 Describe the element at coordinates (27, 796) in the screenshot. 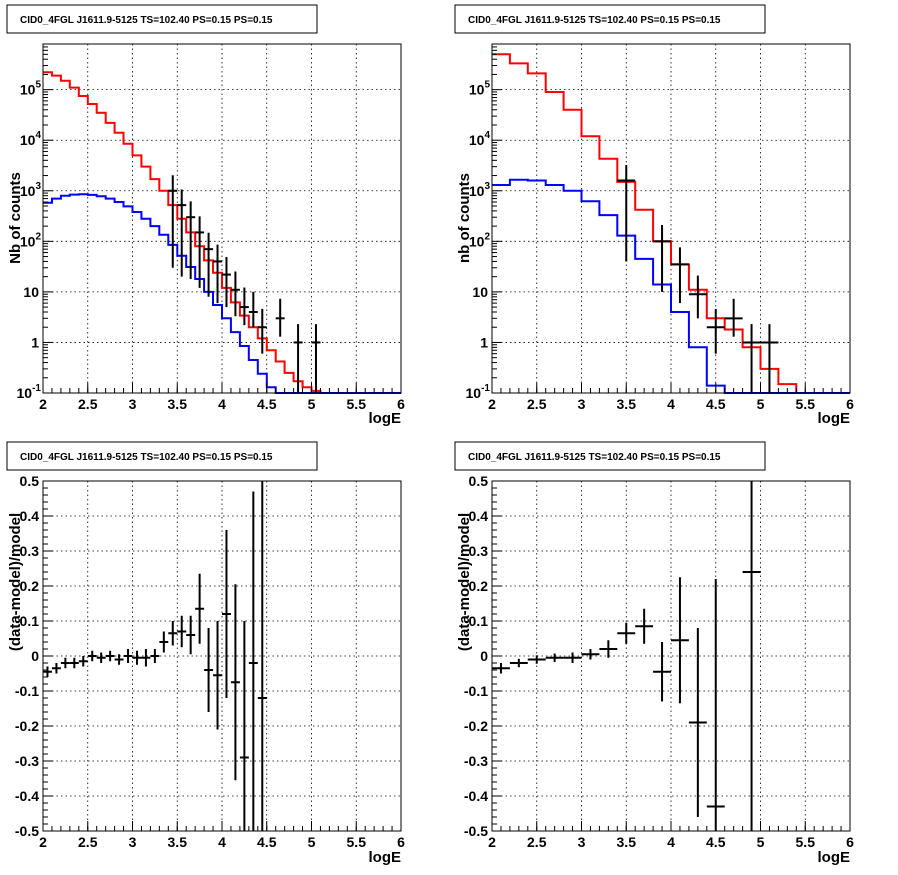

I see `y-tick-label: -0.4` at that location.